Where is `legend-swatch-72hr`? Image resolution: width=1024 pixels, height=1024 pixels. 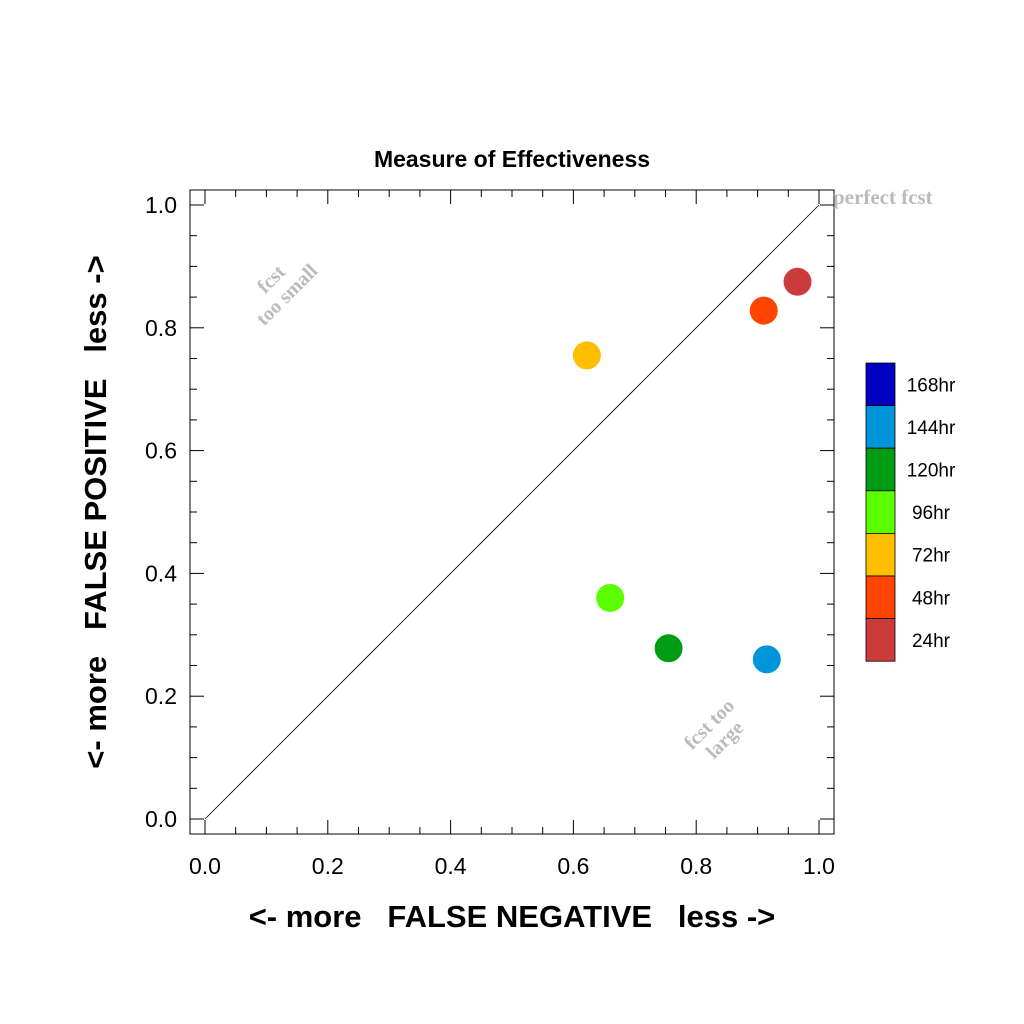 legend-swatch-72hr is located at coordinates (880, 555).